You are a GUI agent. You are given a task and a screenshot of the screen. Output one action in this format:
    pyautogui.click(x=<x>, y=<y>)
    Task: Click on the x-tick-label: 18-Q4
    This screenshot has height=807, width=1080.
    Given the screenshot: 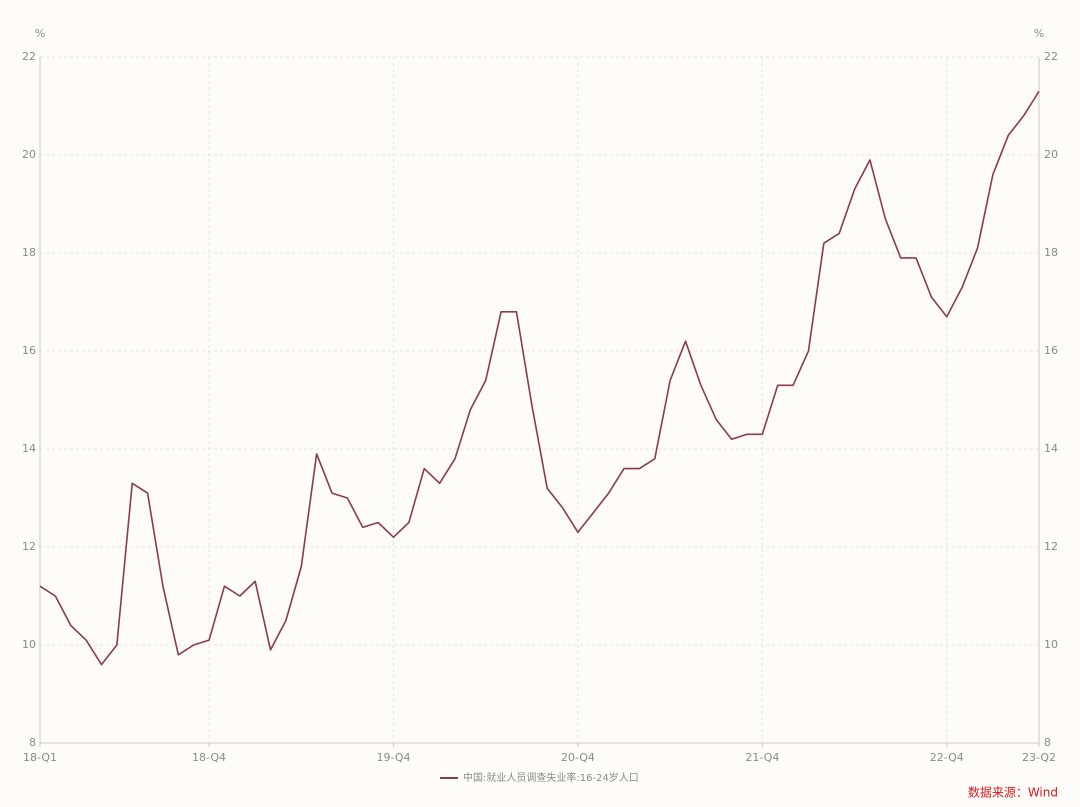 What is the action you would take?
    pyautogui.click(x=209, y=757)
    